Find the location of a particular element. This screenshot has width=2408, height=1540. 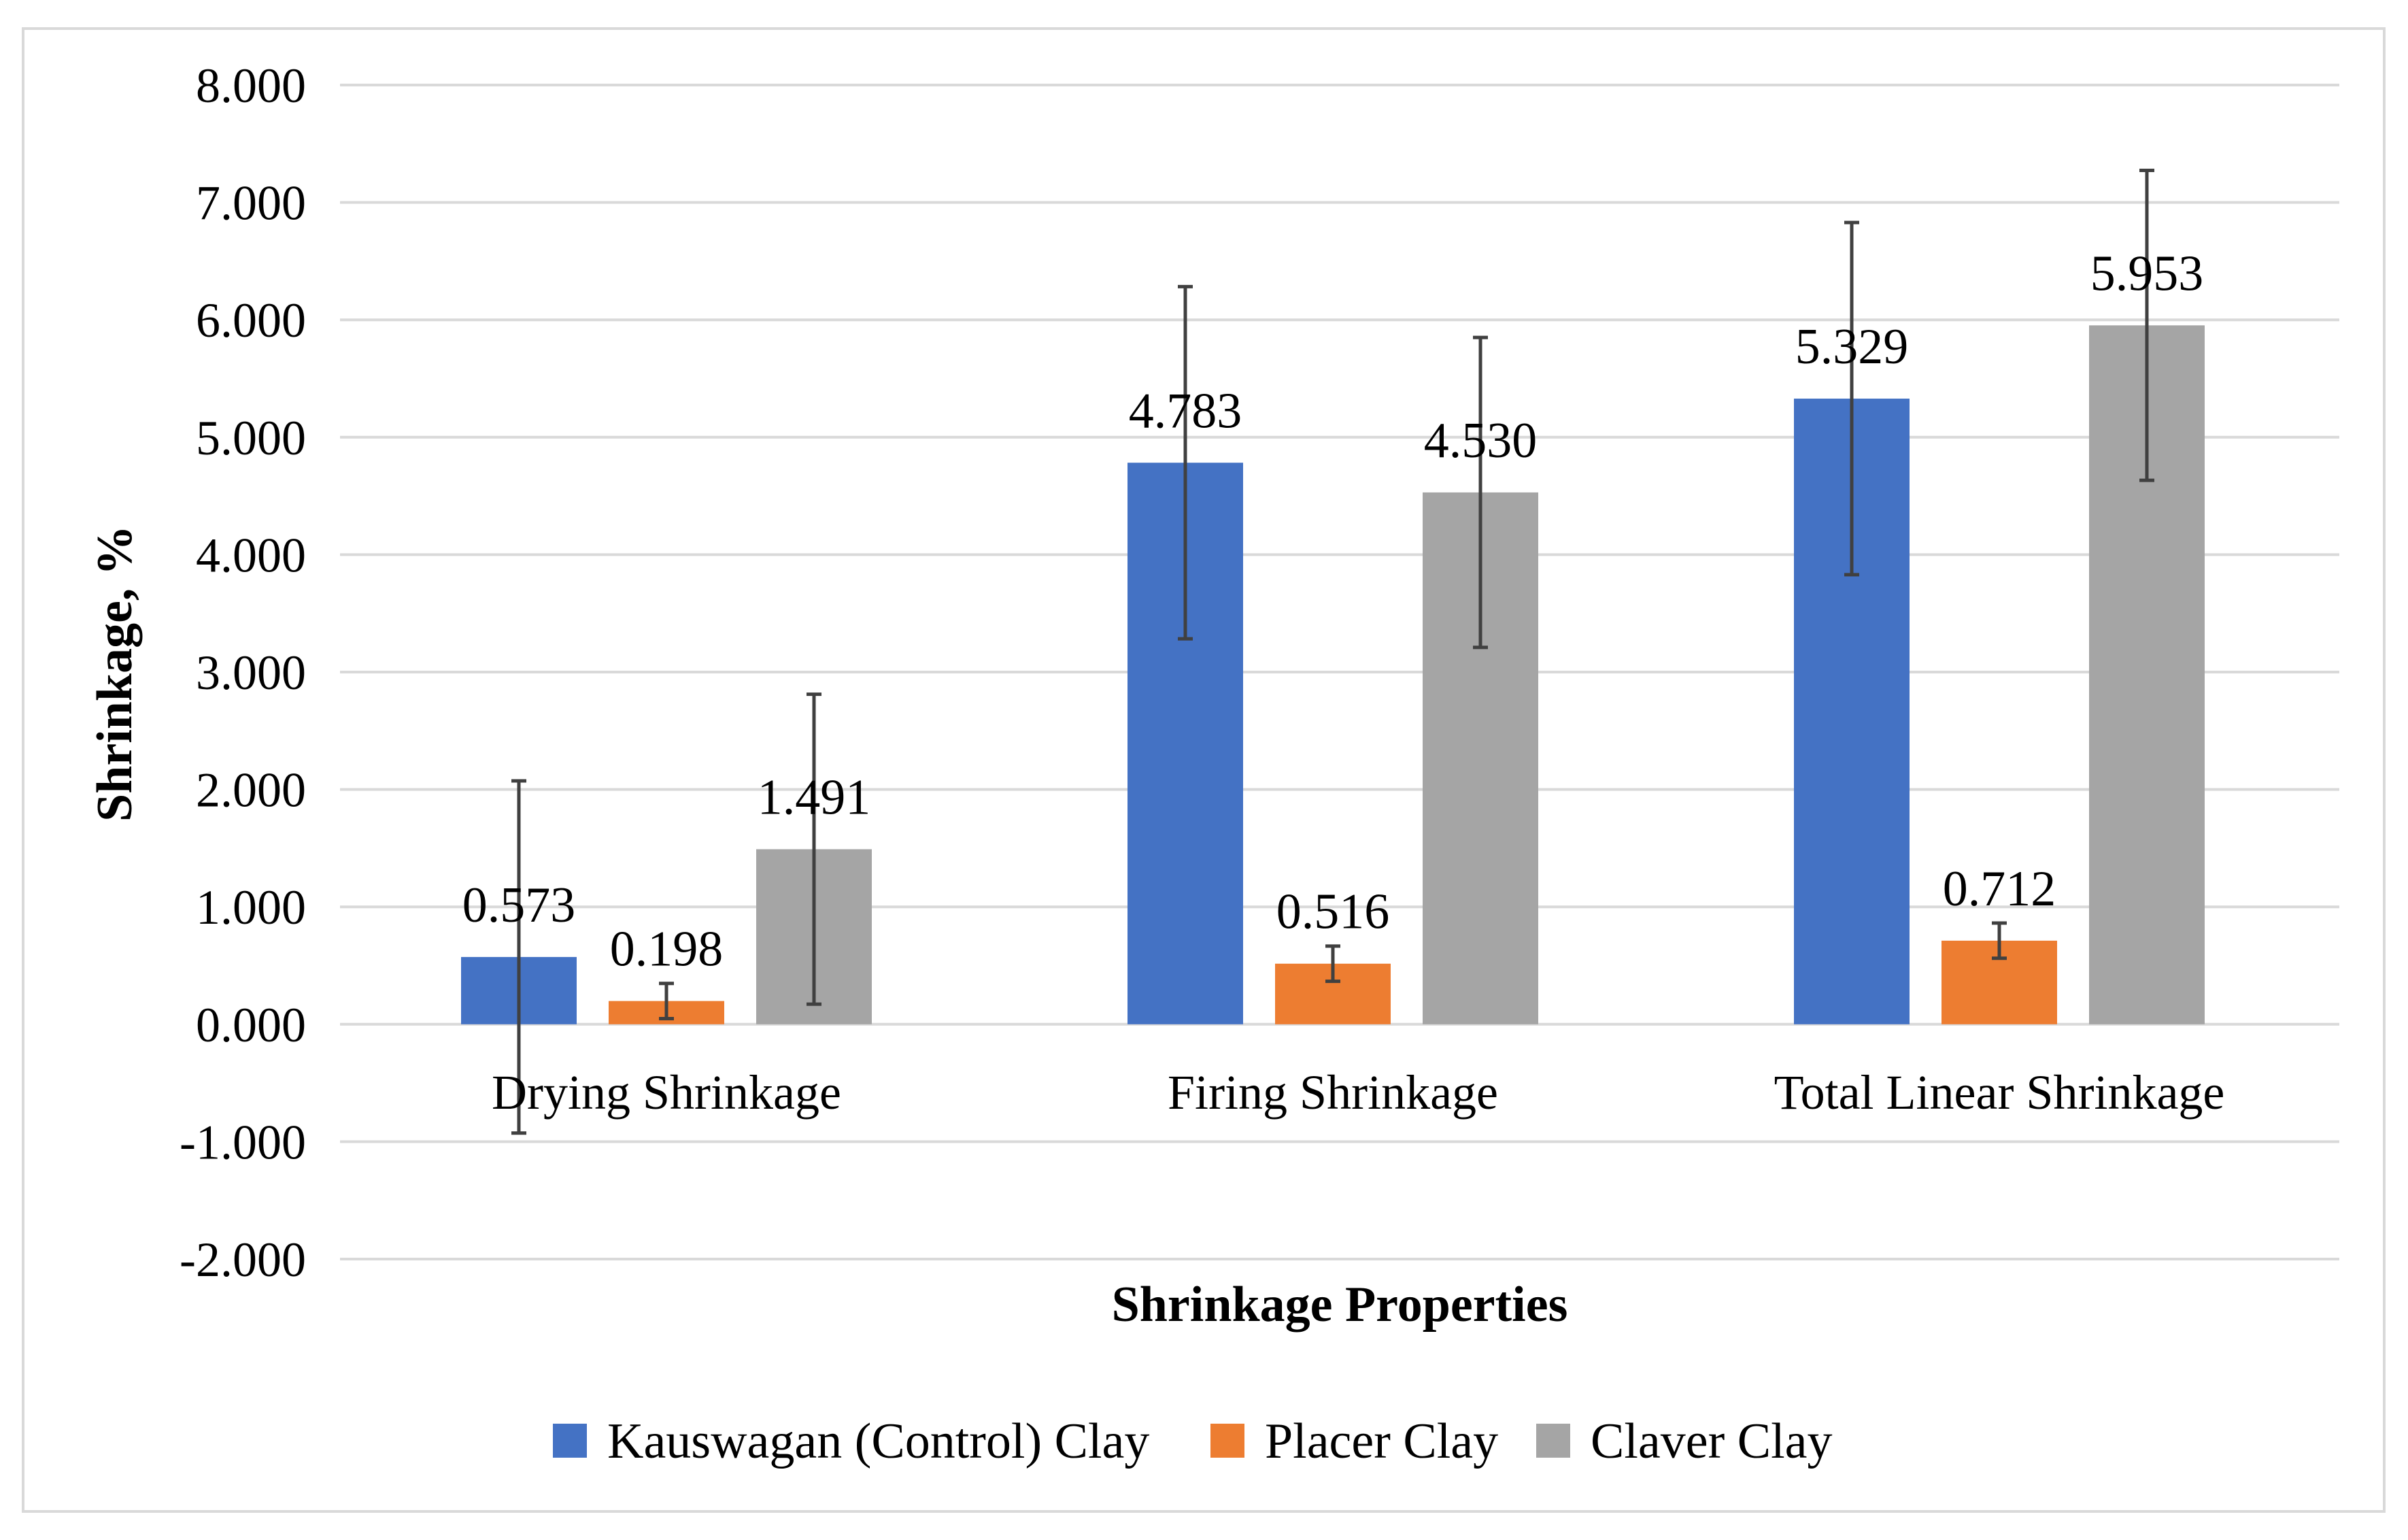

legend-item-kauswagan-control-clay: Kauswagan (Control) Clay is located at coordinates (851, 1441).